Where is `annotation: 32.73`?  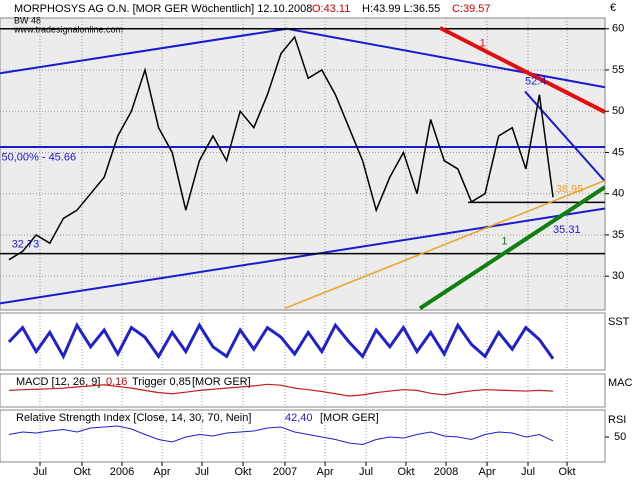
annotation: 32.73 is located at coordinates (26, 245).